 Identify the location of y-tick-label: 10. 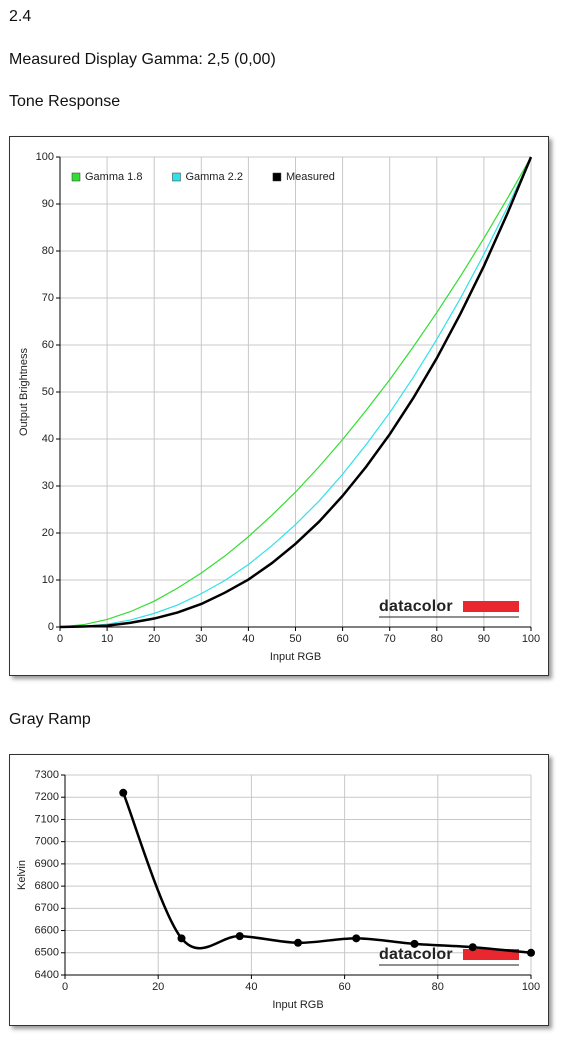
(48, 580).